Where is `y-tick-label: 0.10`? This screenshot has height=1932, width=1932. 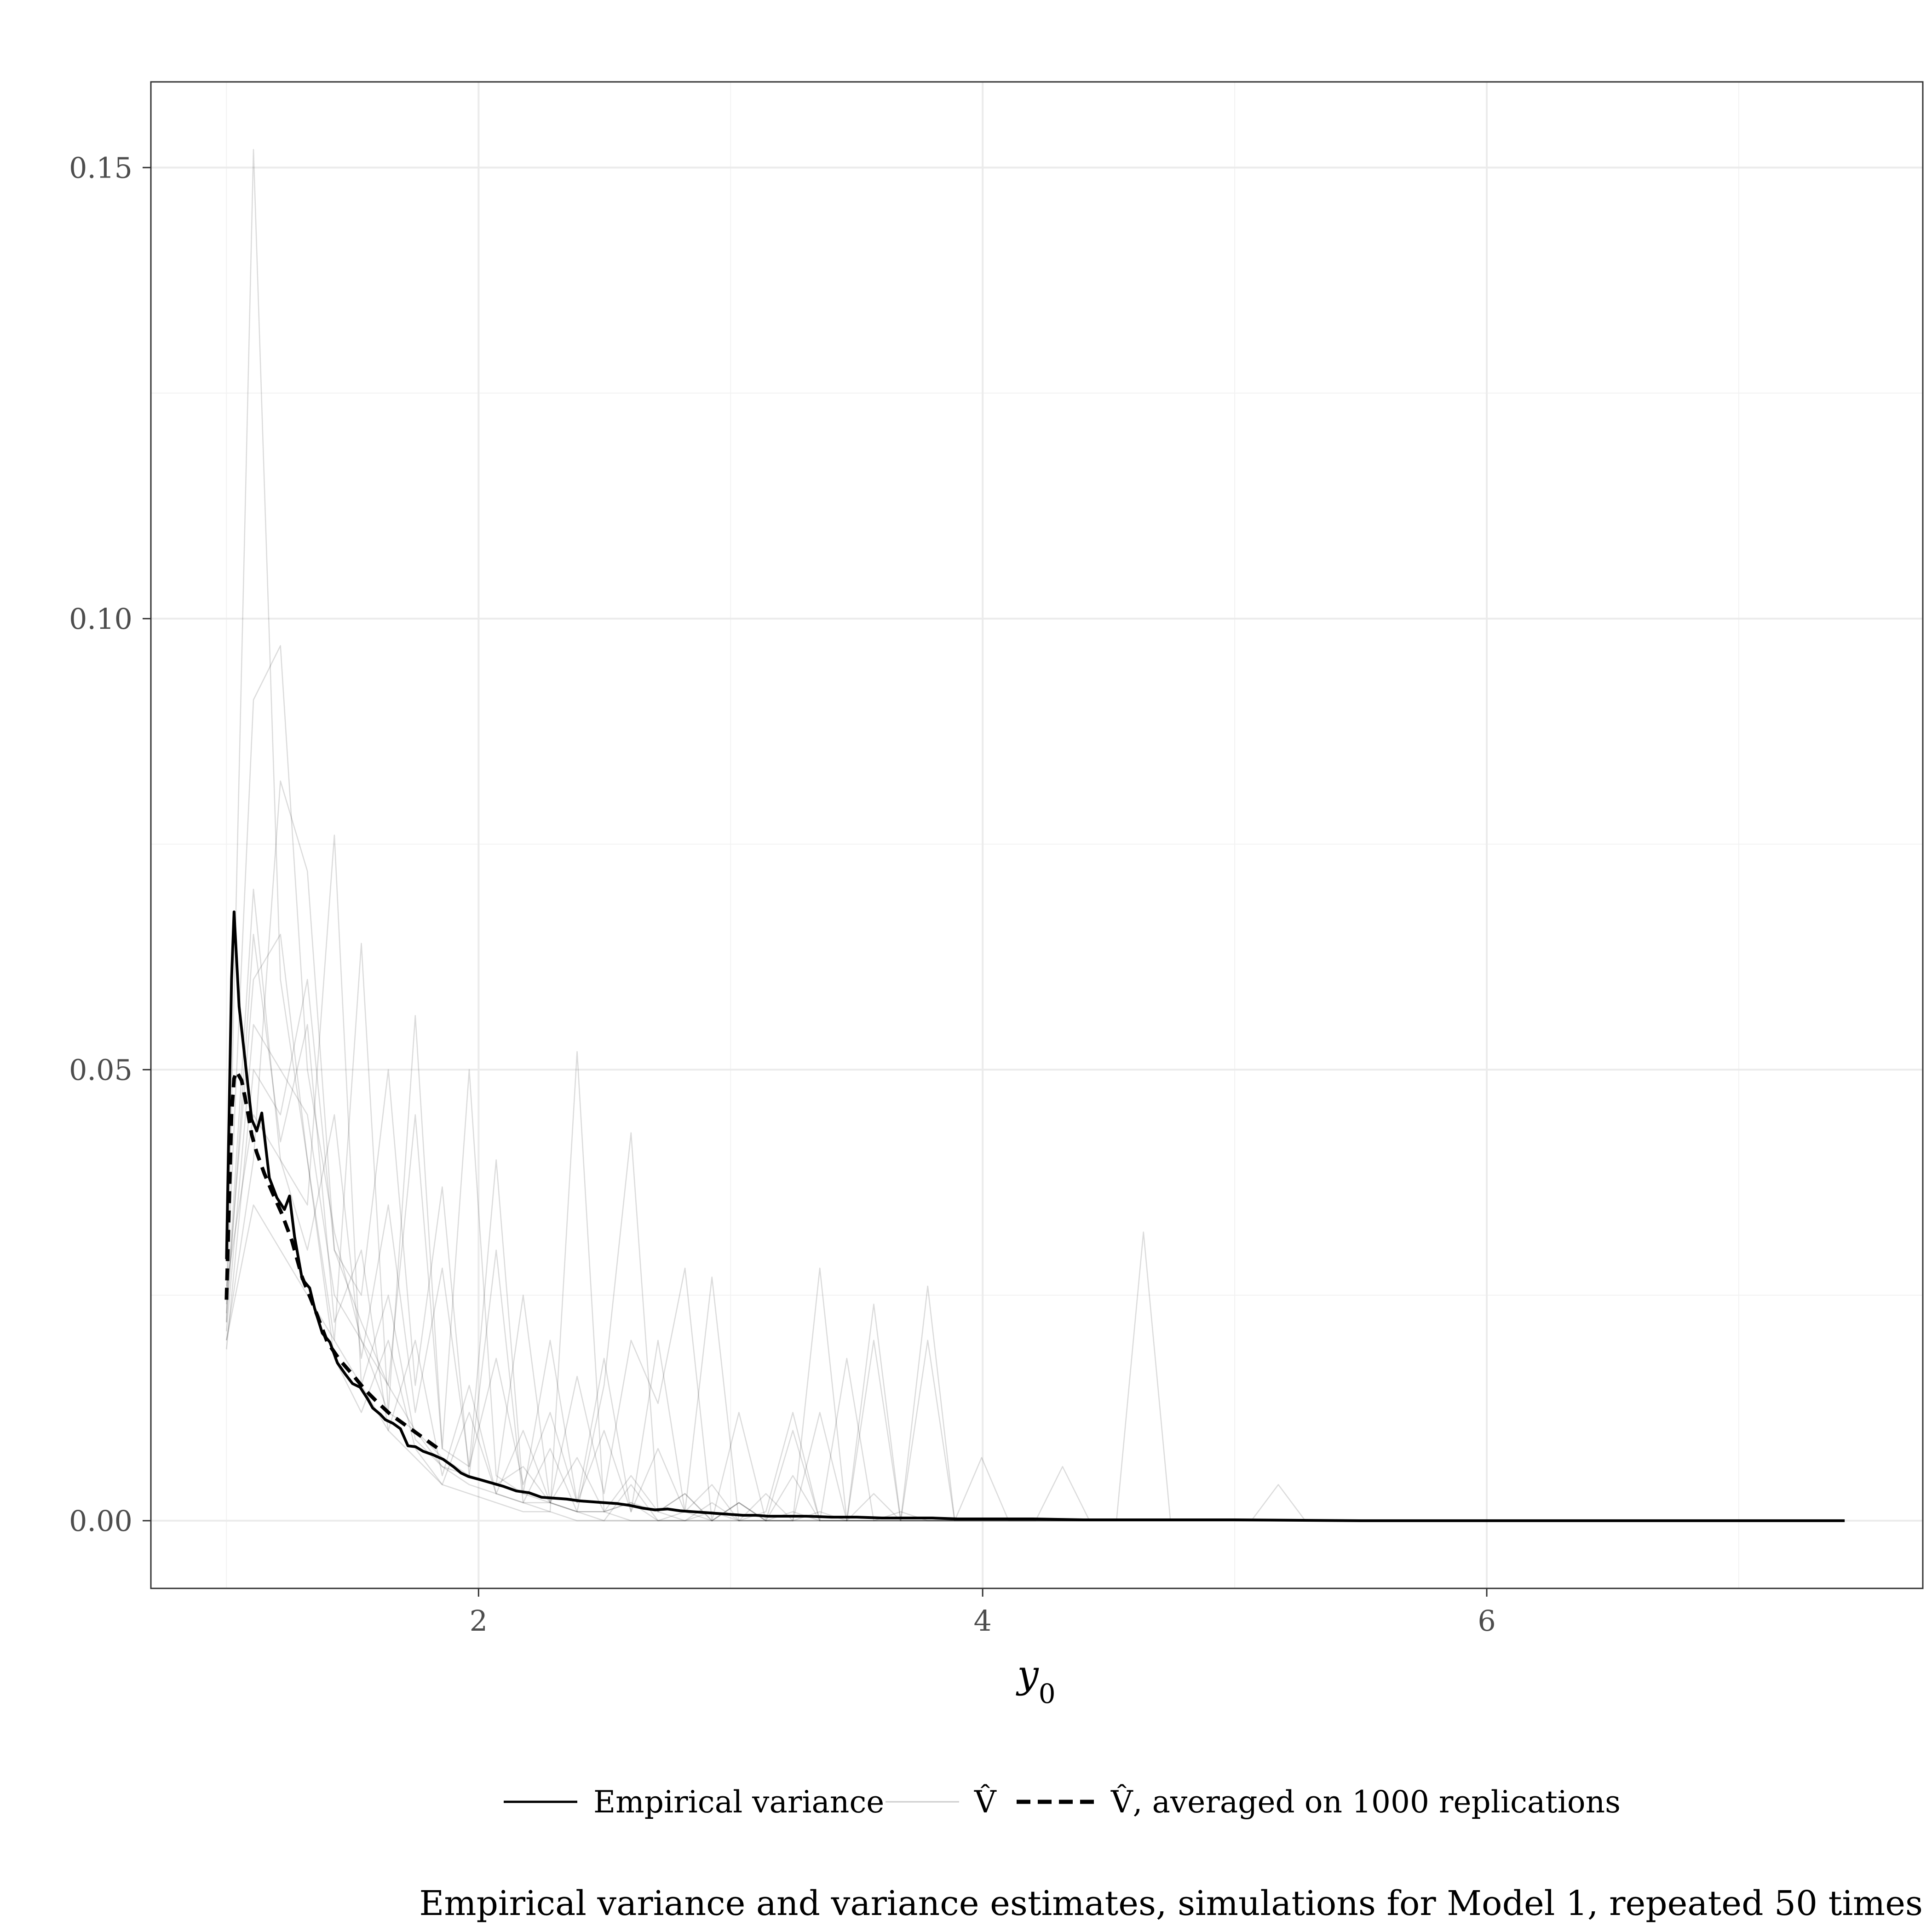
y-tick-label: 0.10 is located at coordinates (100, 619).